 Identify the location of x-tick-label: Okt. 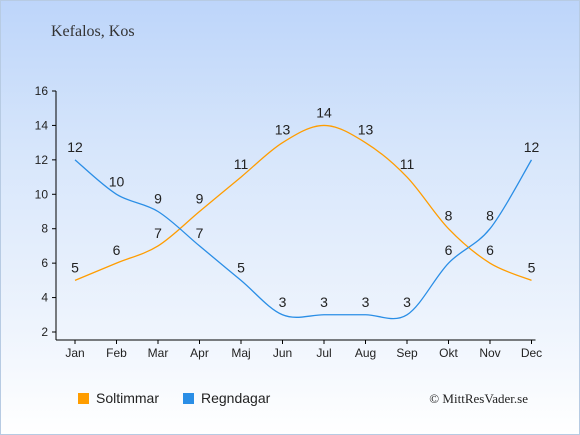
(448, 353).